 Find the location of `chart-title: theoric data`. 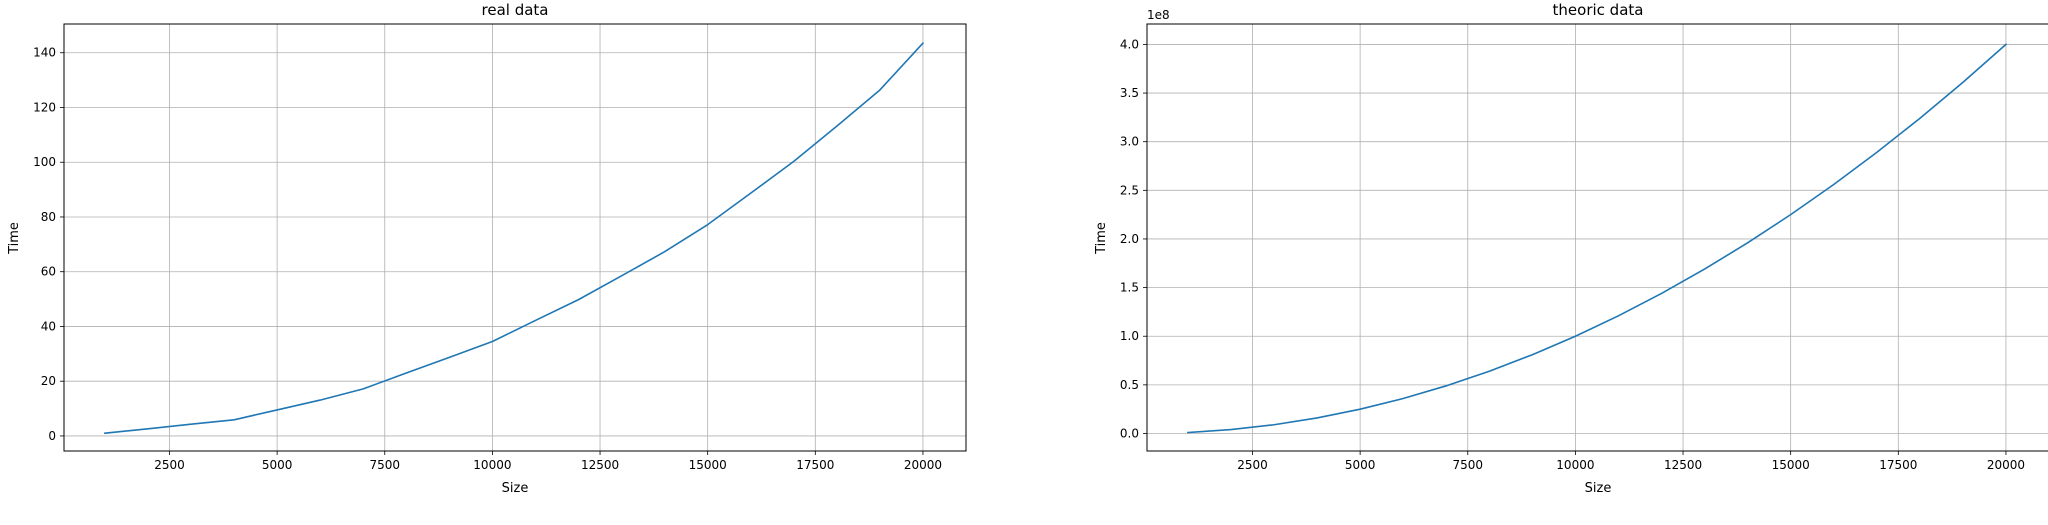

chart-title: theoric data is located at coordinates (1598, 10).